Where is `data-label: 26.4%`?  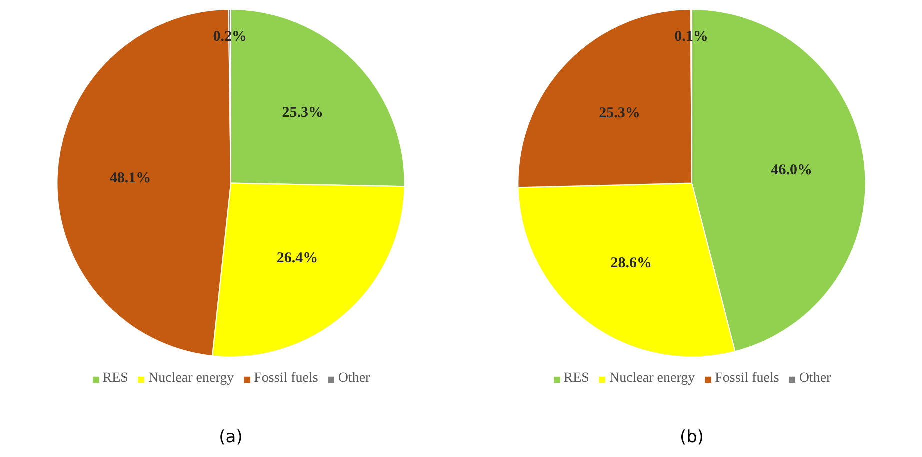
data-label: 26.4% is located at coordinates (297, 258).